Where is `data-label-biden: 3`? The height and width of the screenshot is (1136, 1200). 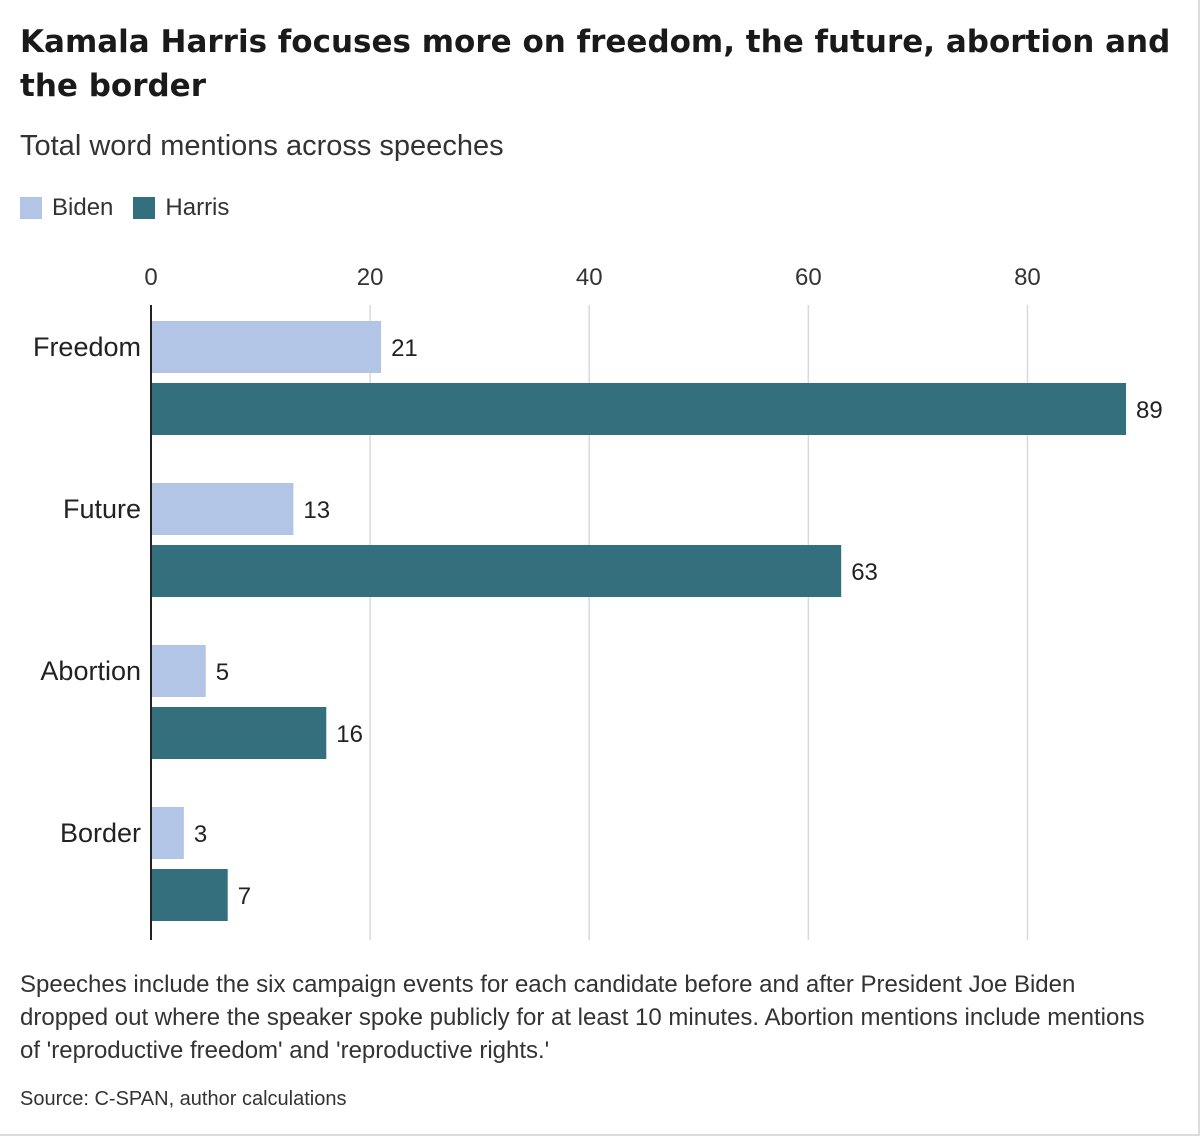
data-label-biden: 3 is located at coordinates (200, 834).